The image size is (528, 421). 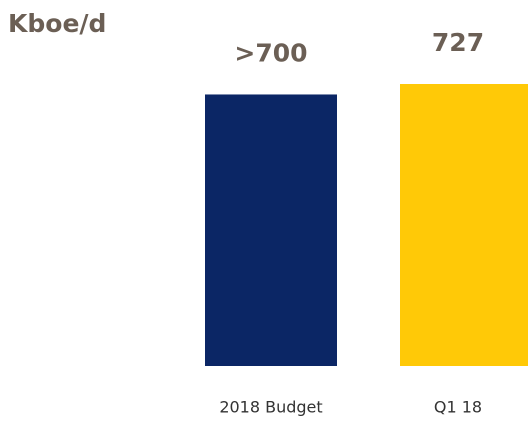 I want to click on chart-title: Kboe/d, so click(x=57, y=23).